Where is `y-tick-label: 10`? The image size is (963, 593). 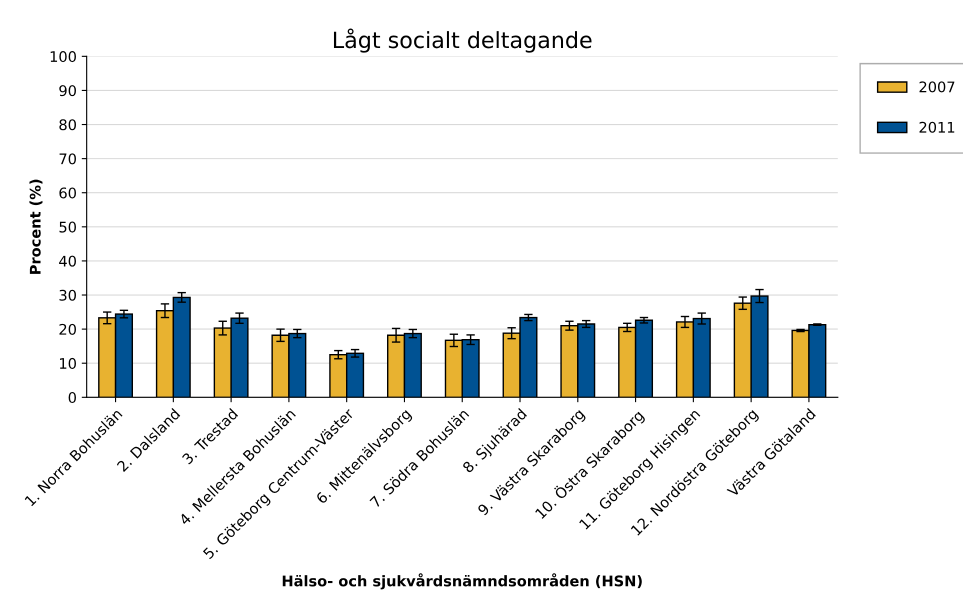 y-tick-label: 10 is located at coordinates (68, 363).